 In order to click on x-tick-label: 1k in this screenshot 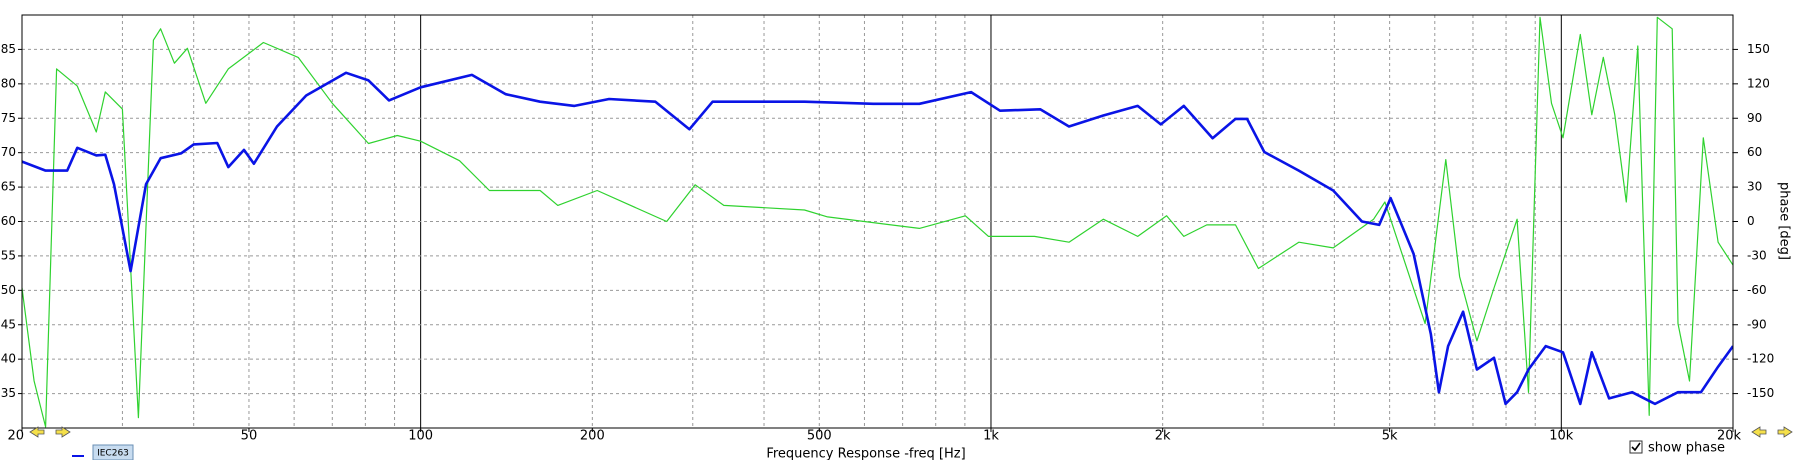, I will do `click(991, 436)`.